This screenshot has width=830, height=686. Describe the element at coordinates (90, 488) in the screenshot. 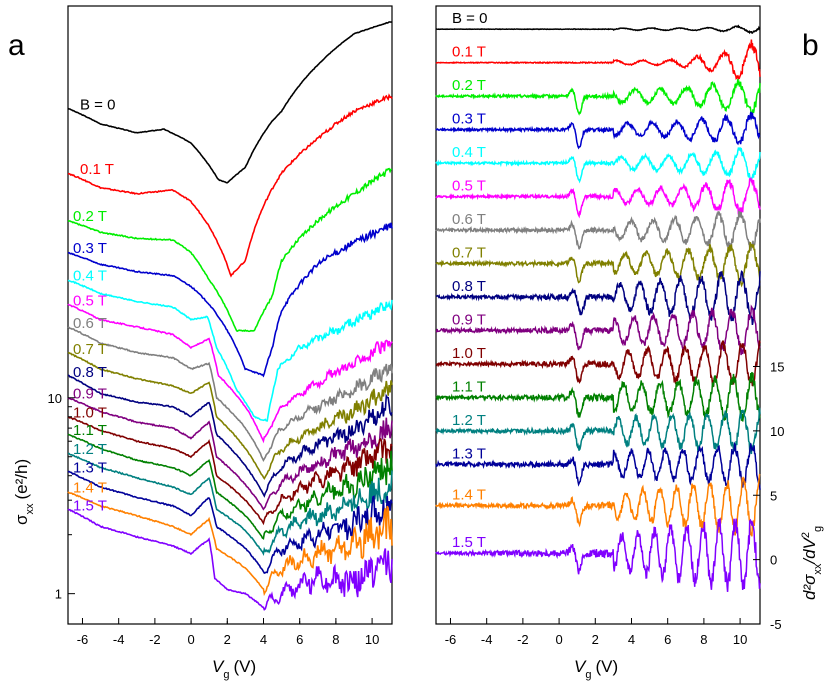

I see `panel-a-legend-label: 1.4 T` at that location.